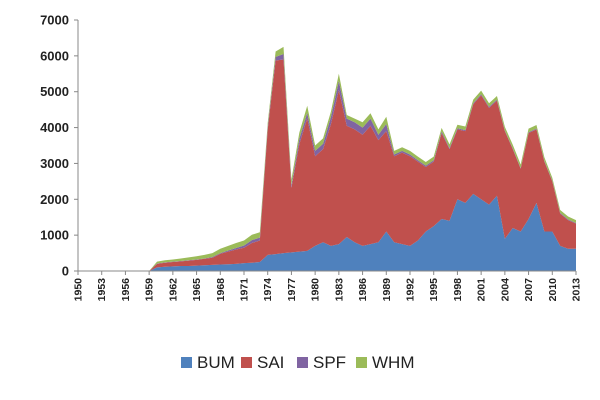 The image size is (600, 400). What do you see at coordinates (126, 290) in the screenshot?
I see `x-tick-label: 1956` at bounding box center [126, 290].